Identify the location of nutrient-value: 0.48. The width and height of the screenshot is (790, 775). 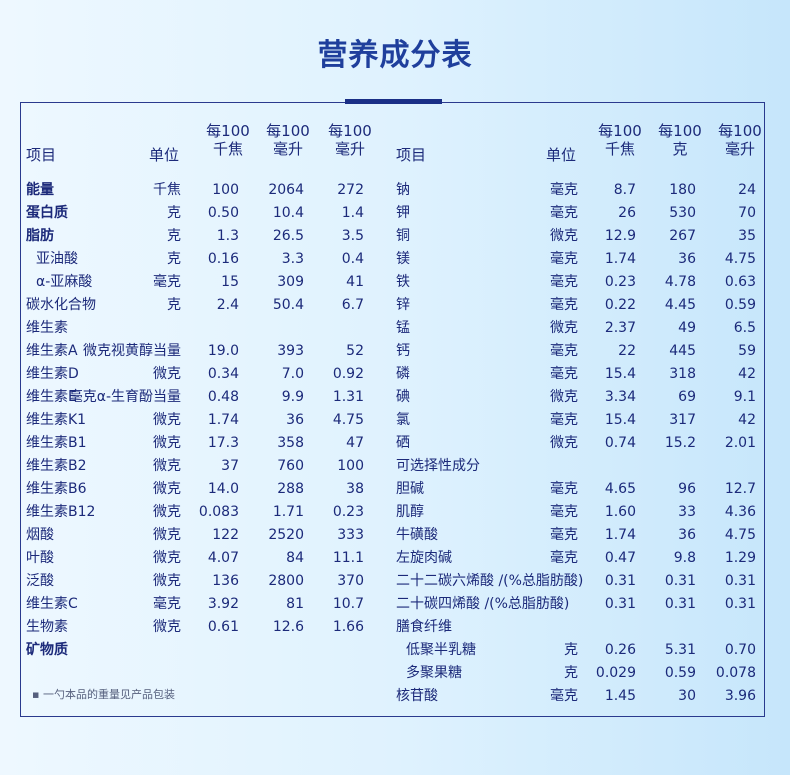
(223, 397).